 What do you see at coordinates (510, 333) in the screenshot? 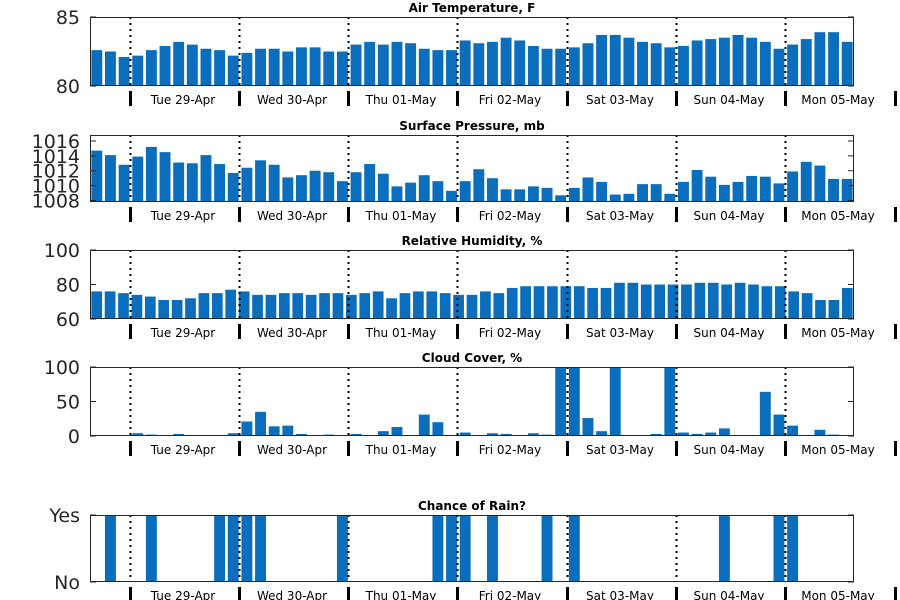
I see `x-tick-label: Fri 02-May` at bounding box center [510, 333].